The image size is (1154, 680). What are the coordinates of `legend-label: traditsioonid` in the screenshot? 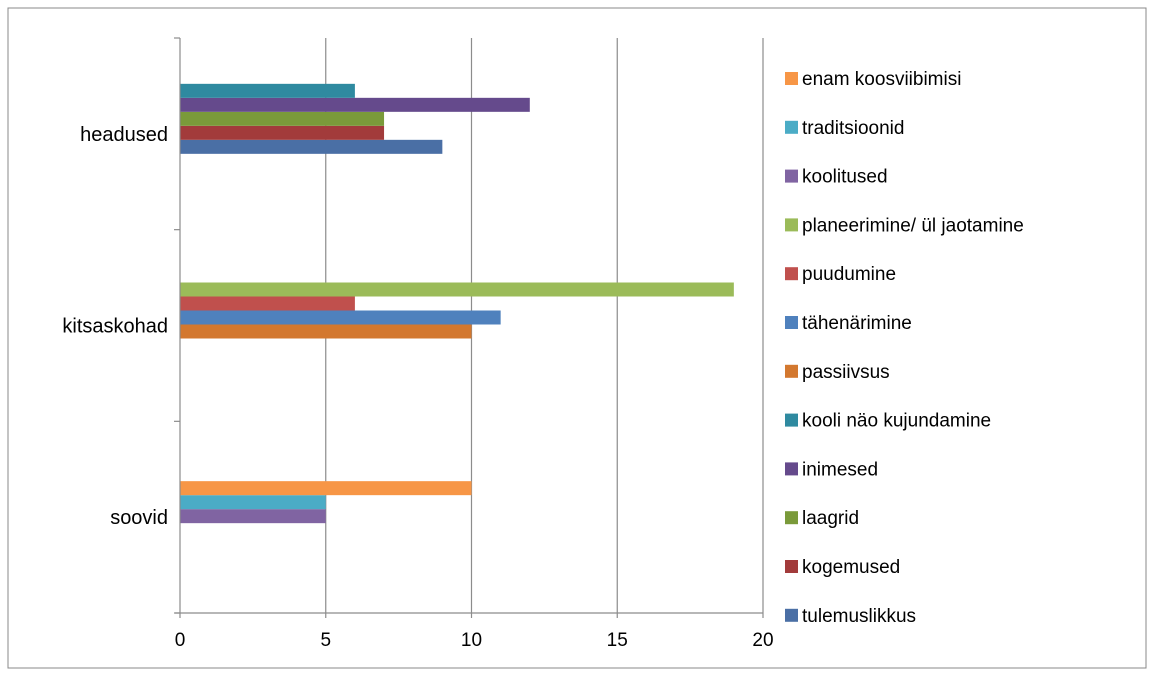 It's located at (853, 128).